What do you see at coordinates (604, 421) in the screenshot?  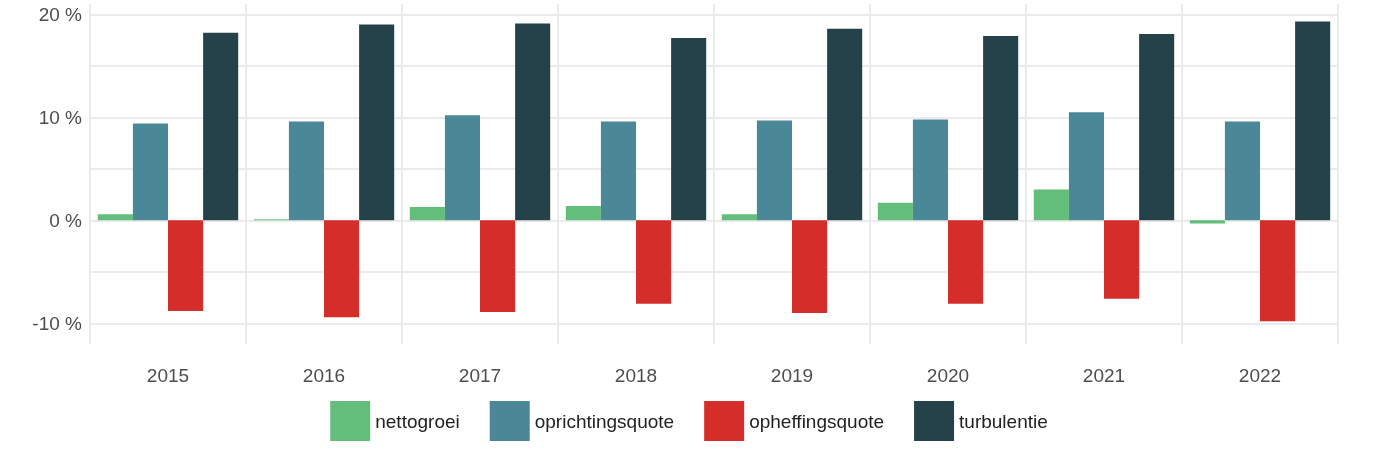 I see `legend-label: oprichtingsquote` at bounding box center [604, 421].